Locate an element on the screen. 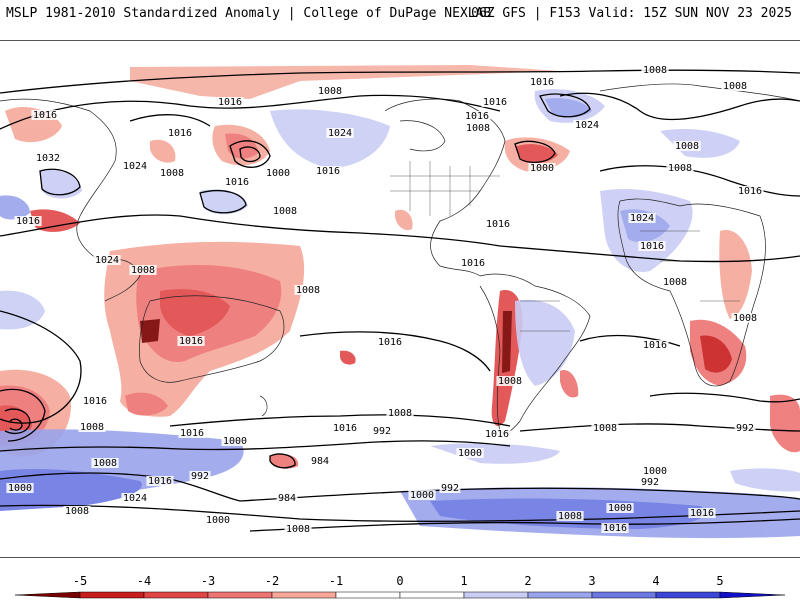 The width and height of the screenshot is (800, 600). contour-label: 992 is located at coordinates (450, 488).